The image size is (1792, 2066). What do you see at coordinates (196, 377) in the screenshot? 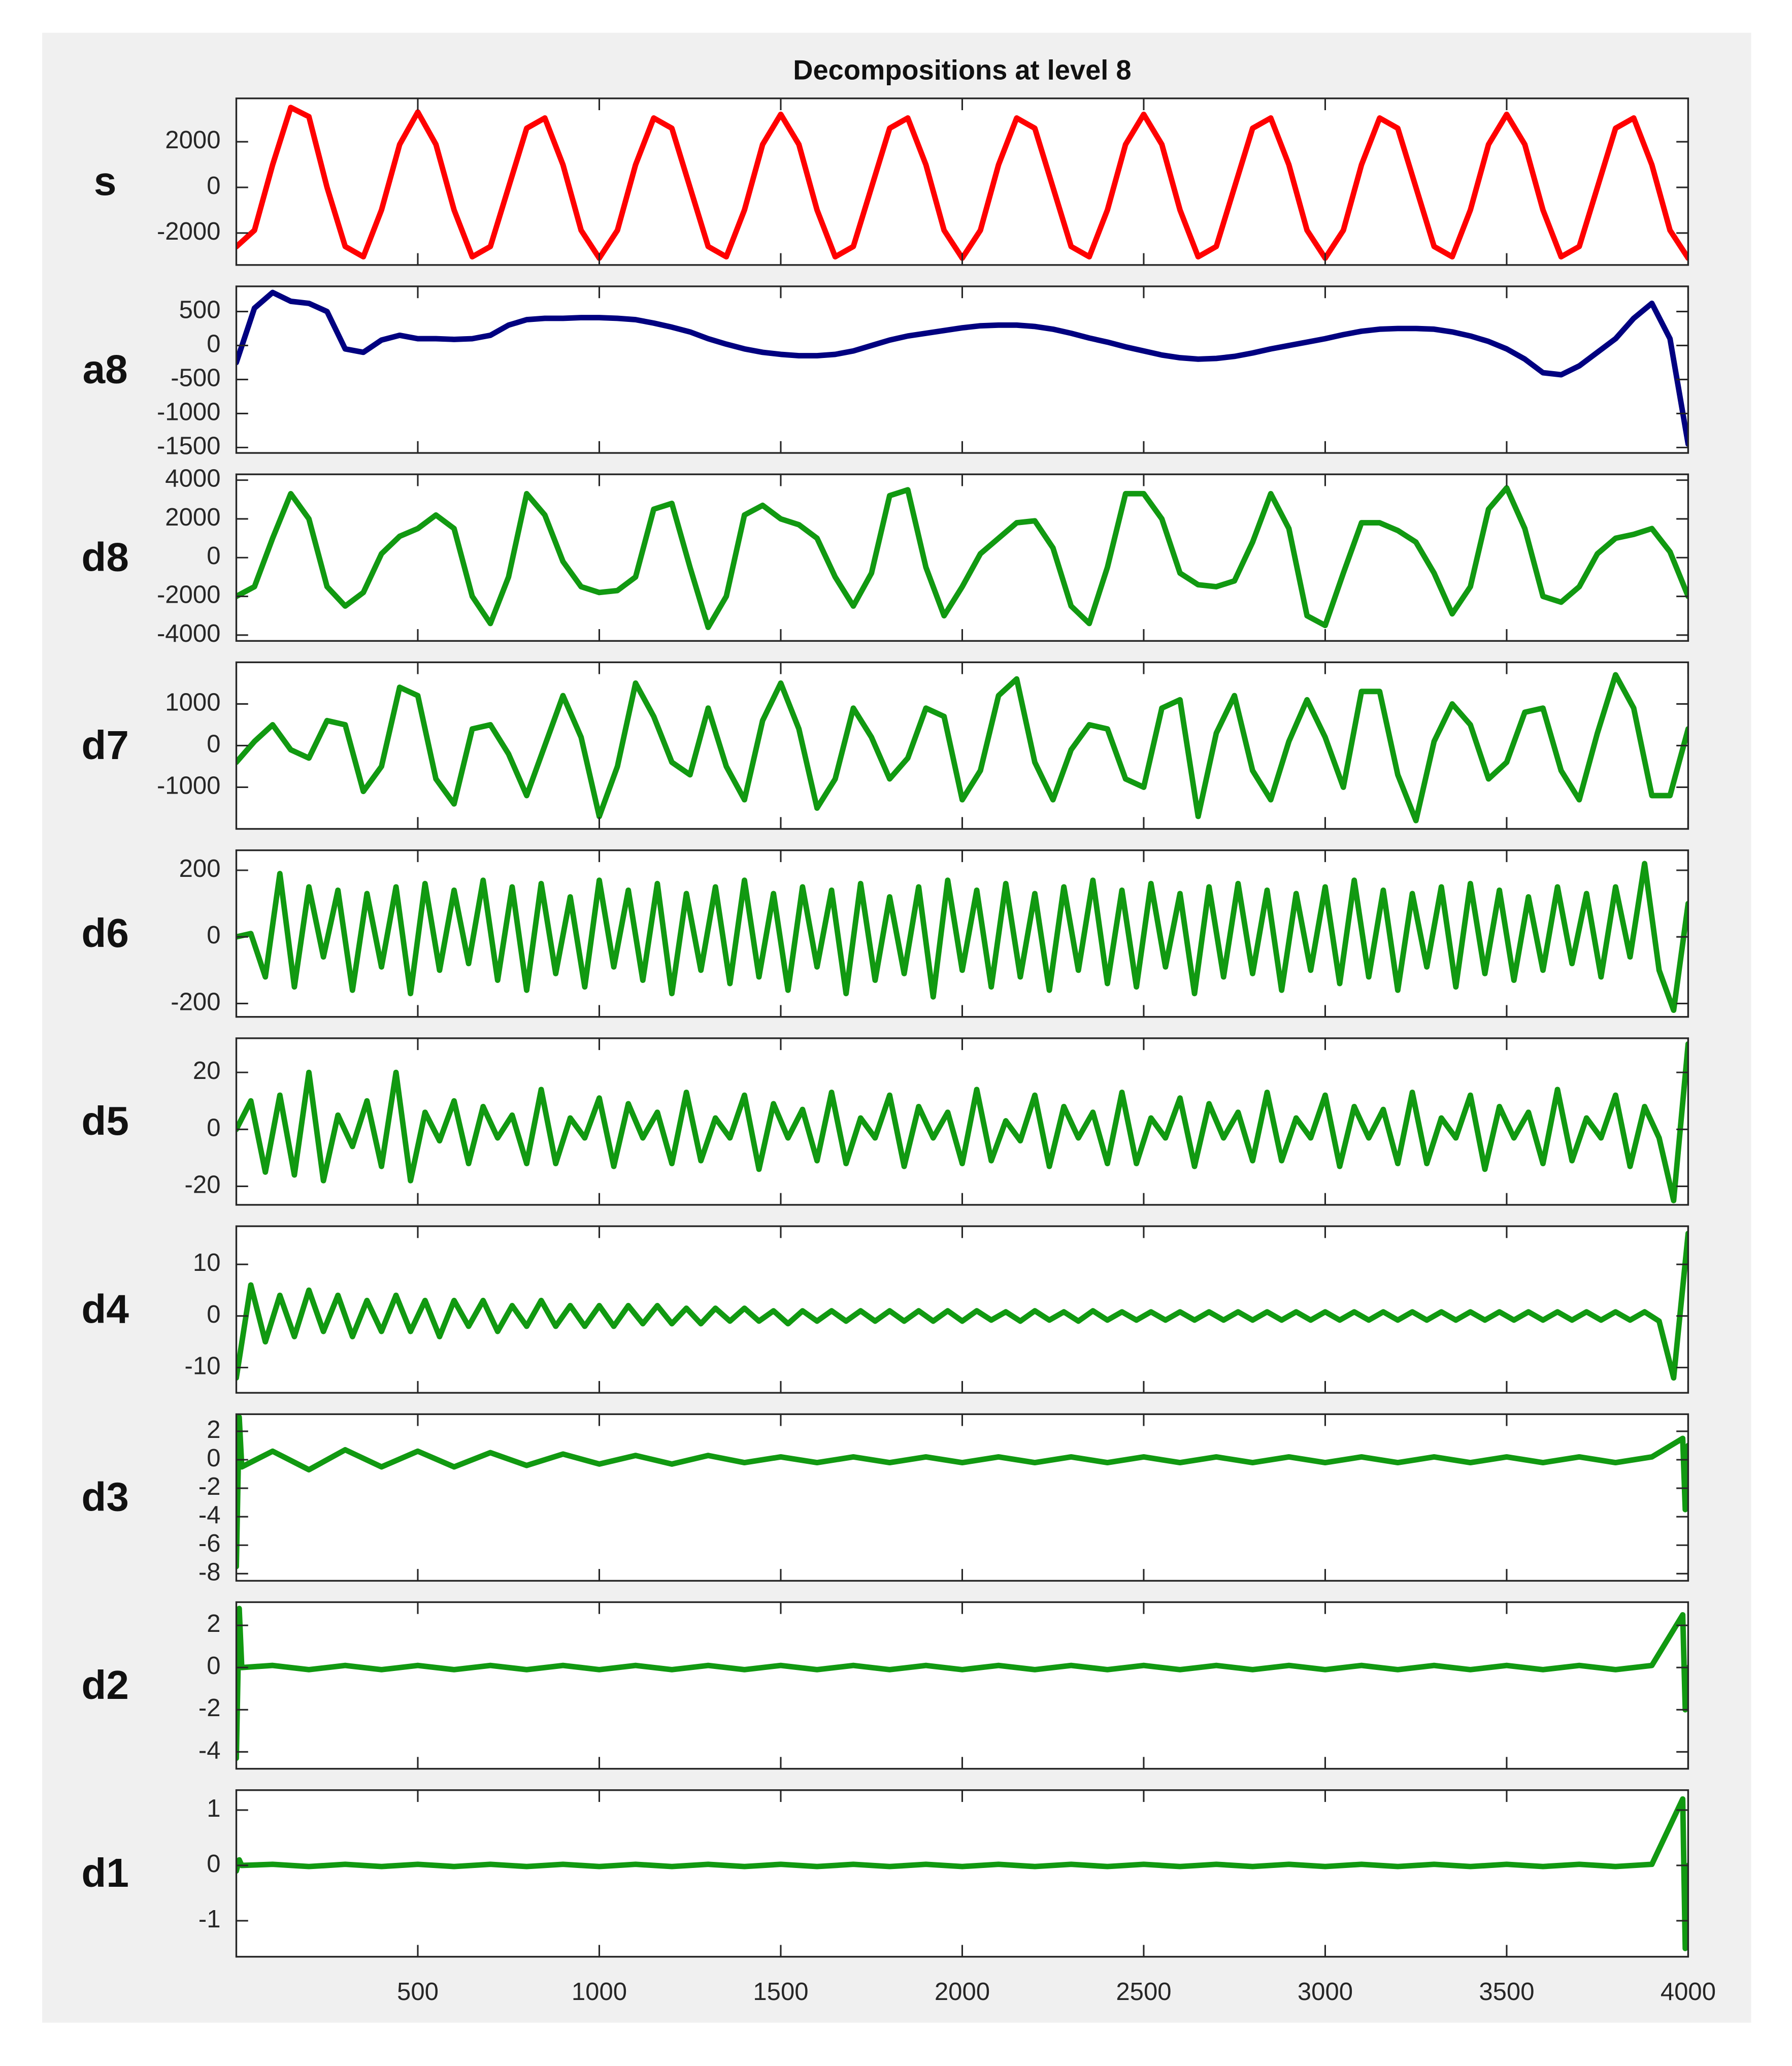
I see `y-tick-label: -500` at bounding box center [196, 377].